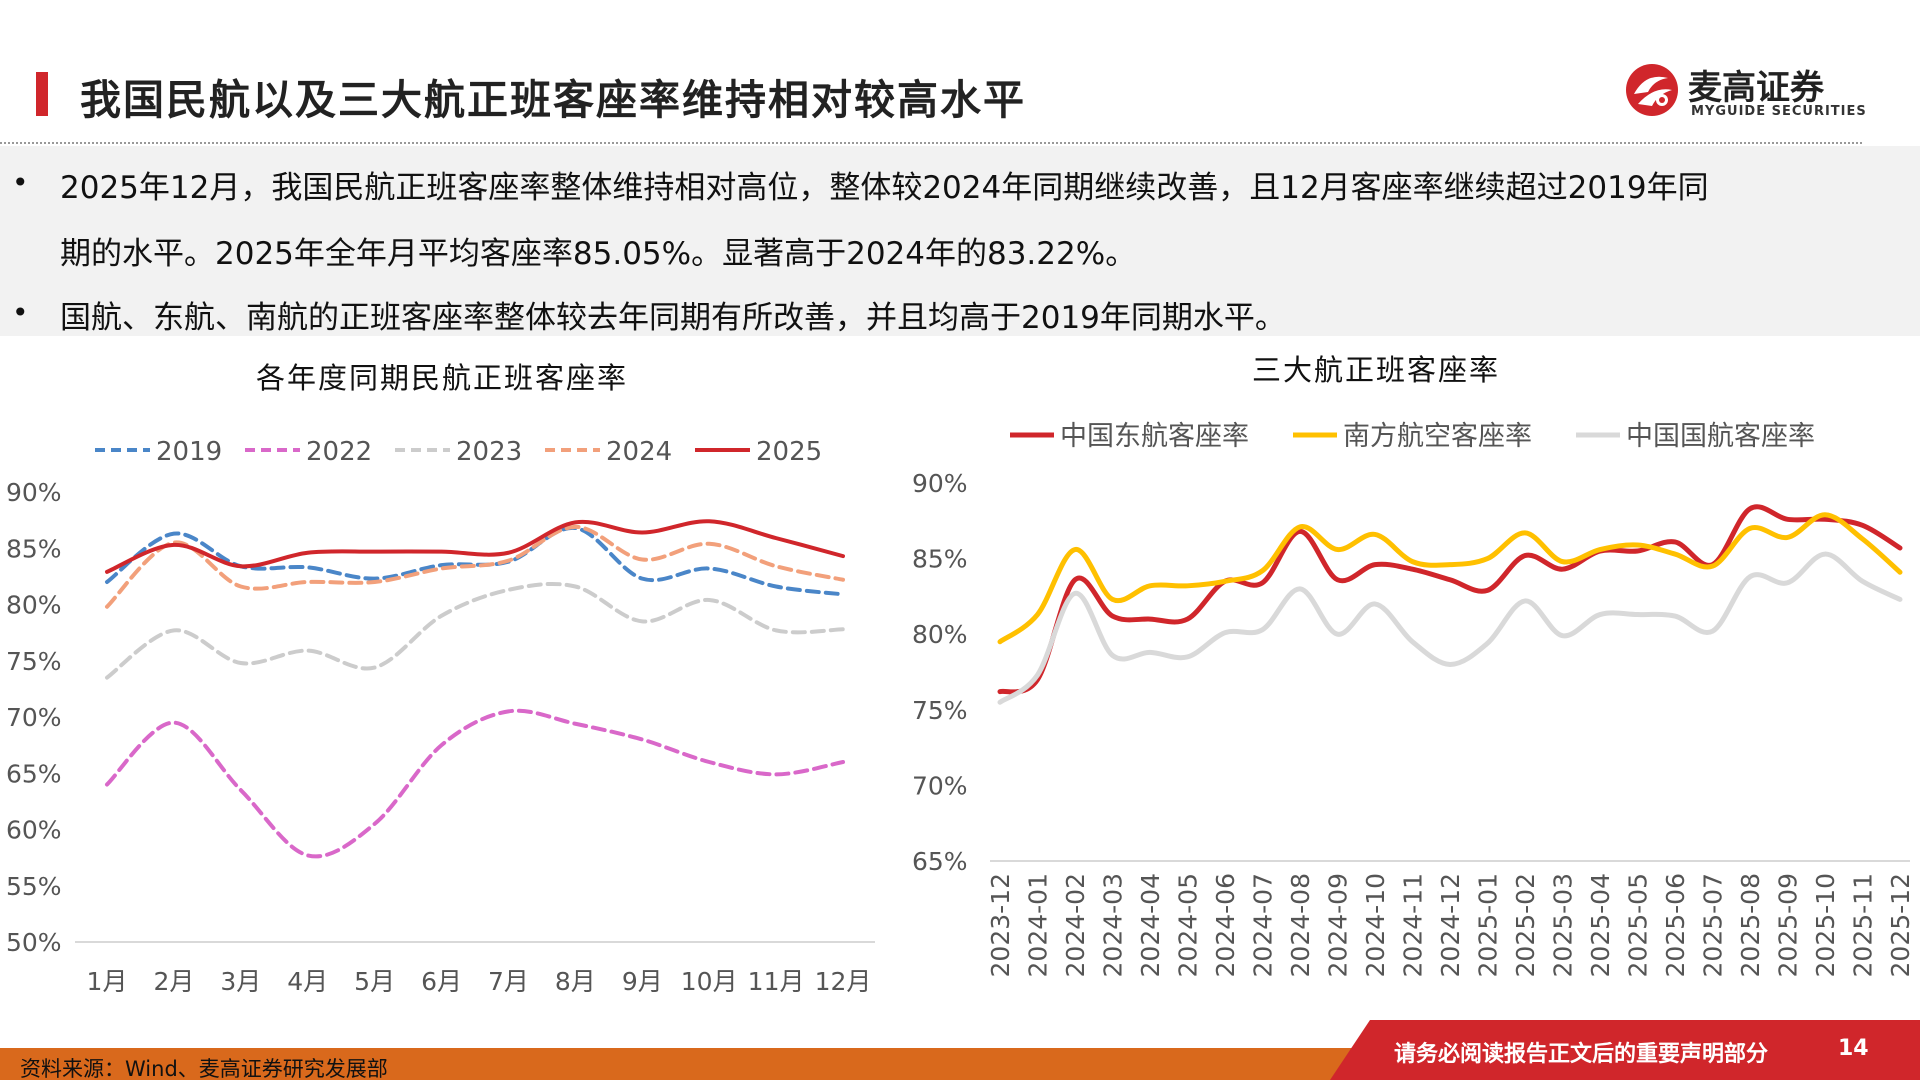 The image size is (1920, 1083). Describe the element at coordinates (489, 452) in the screenshot. I see `legend-label: 2023` at that location.